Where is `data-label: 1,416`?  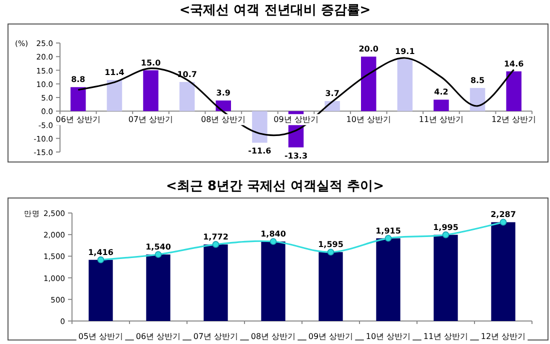 data-label: 1,416 is located at coordinates (101, 252).